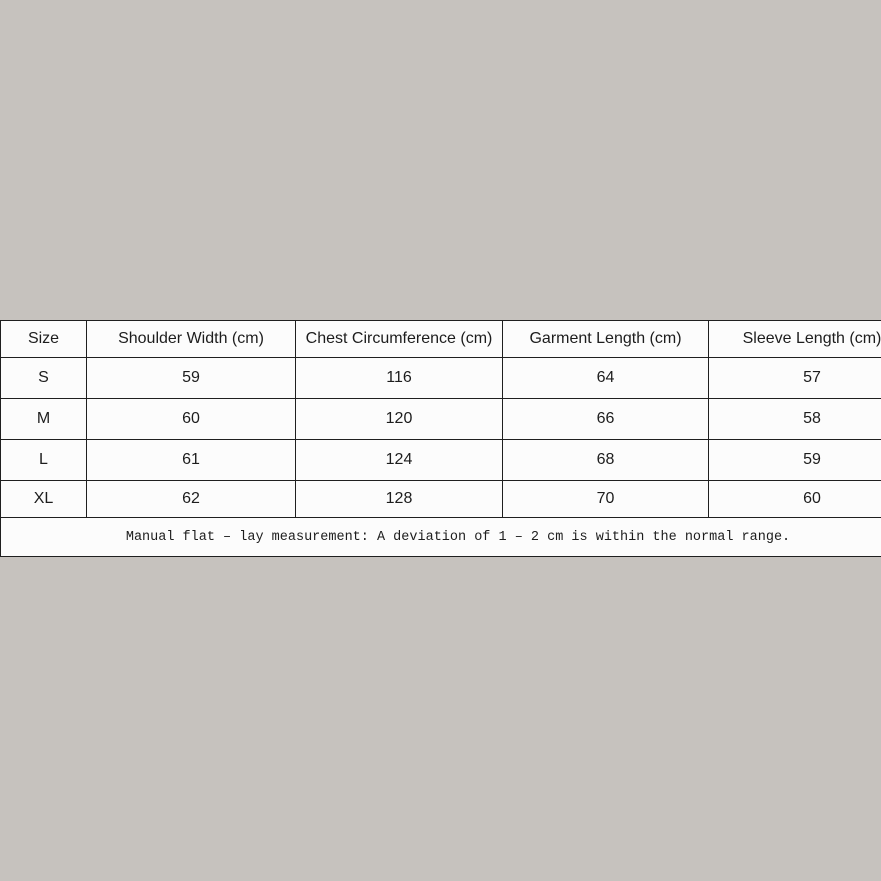 The image size is (881, 881). I want to click on cell-chest-circumference: 120, so click(399, 419).